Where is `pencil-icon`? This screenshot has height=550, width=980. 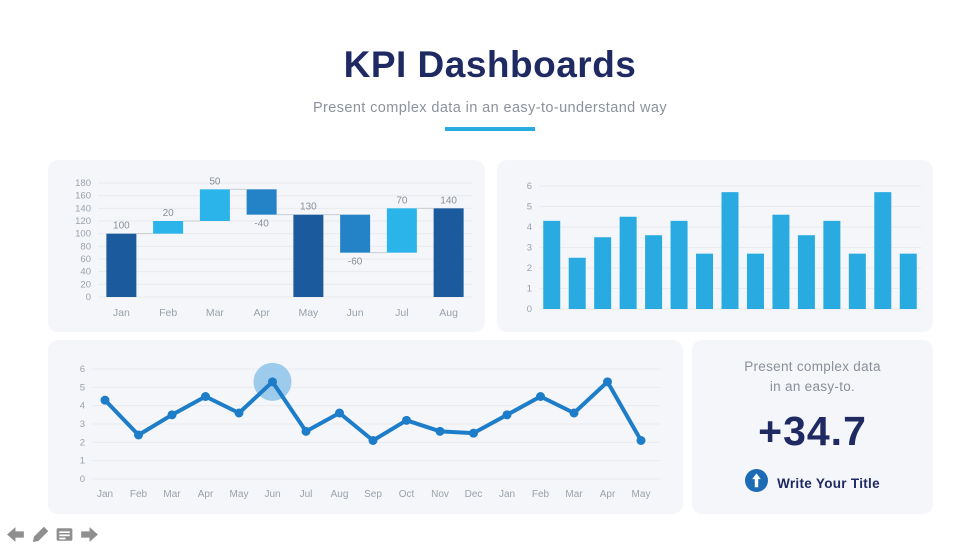 pencil-icon is located at coordinates (40, 534).